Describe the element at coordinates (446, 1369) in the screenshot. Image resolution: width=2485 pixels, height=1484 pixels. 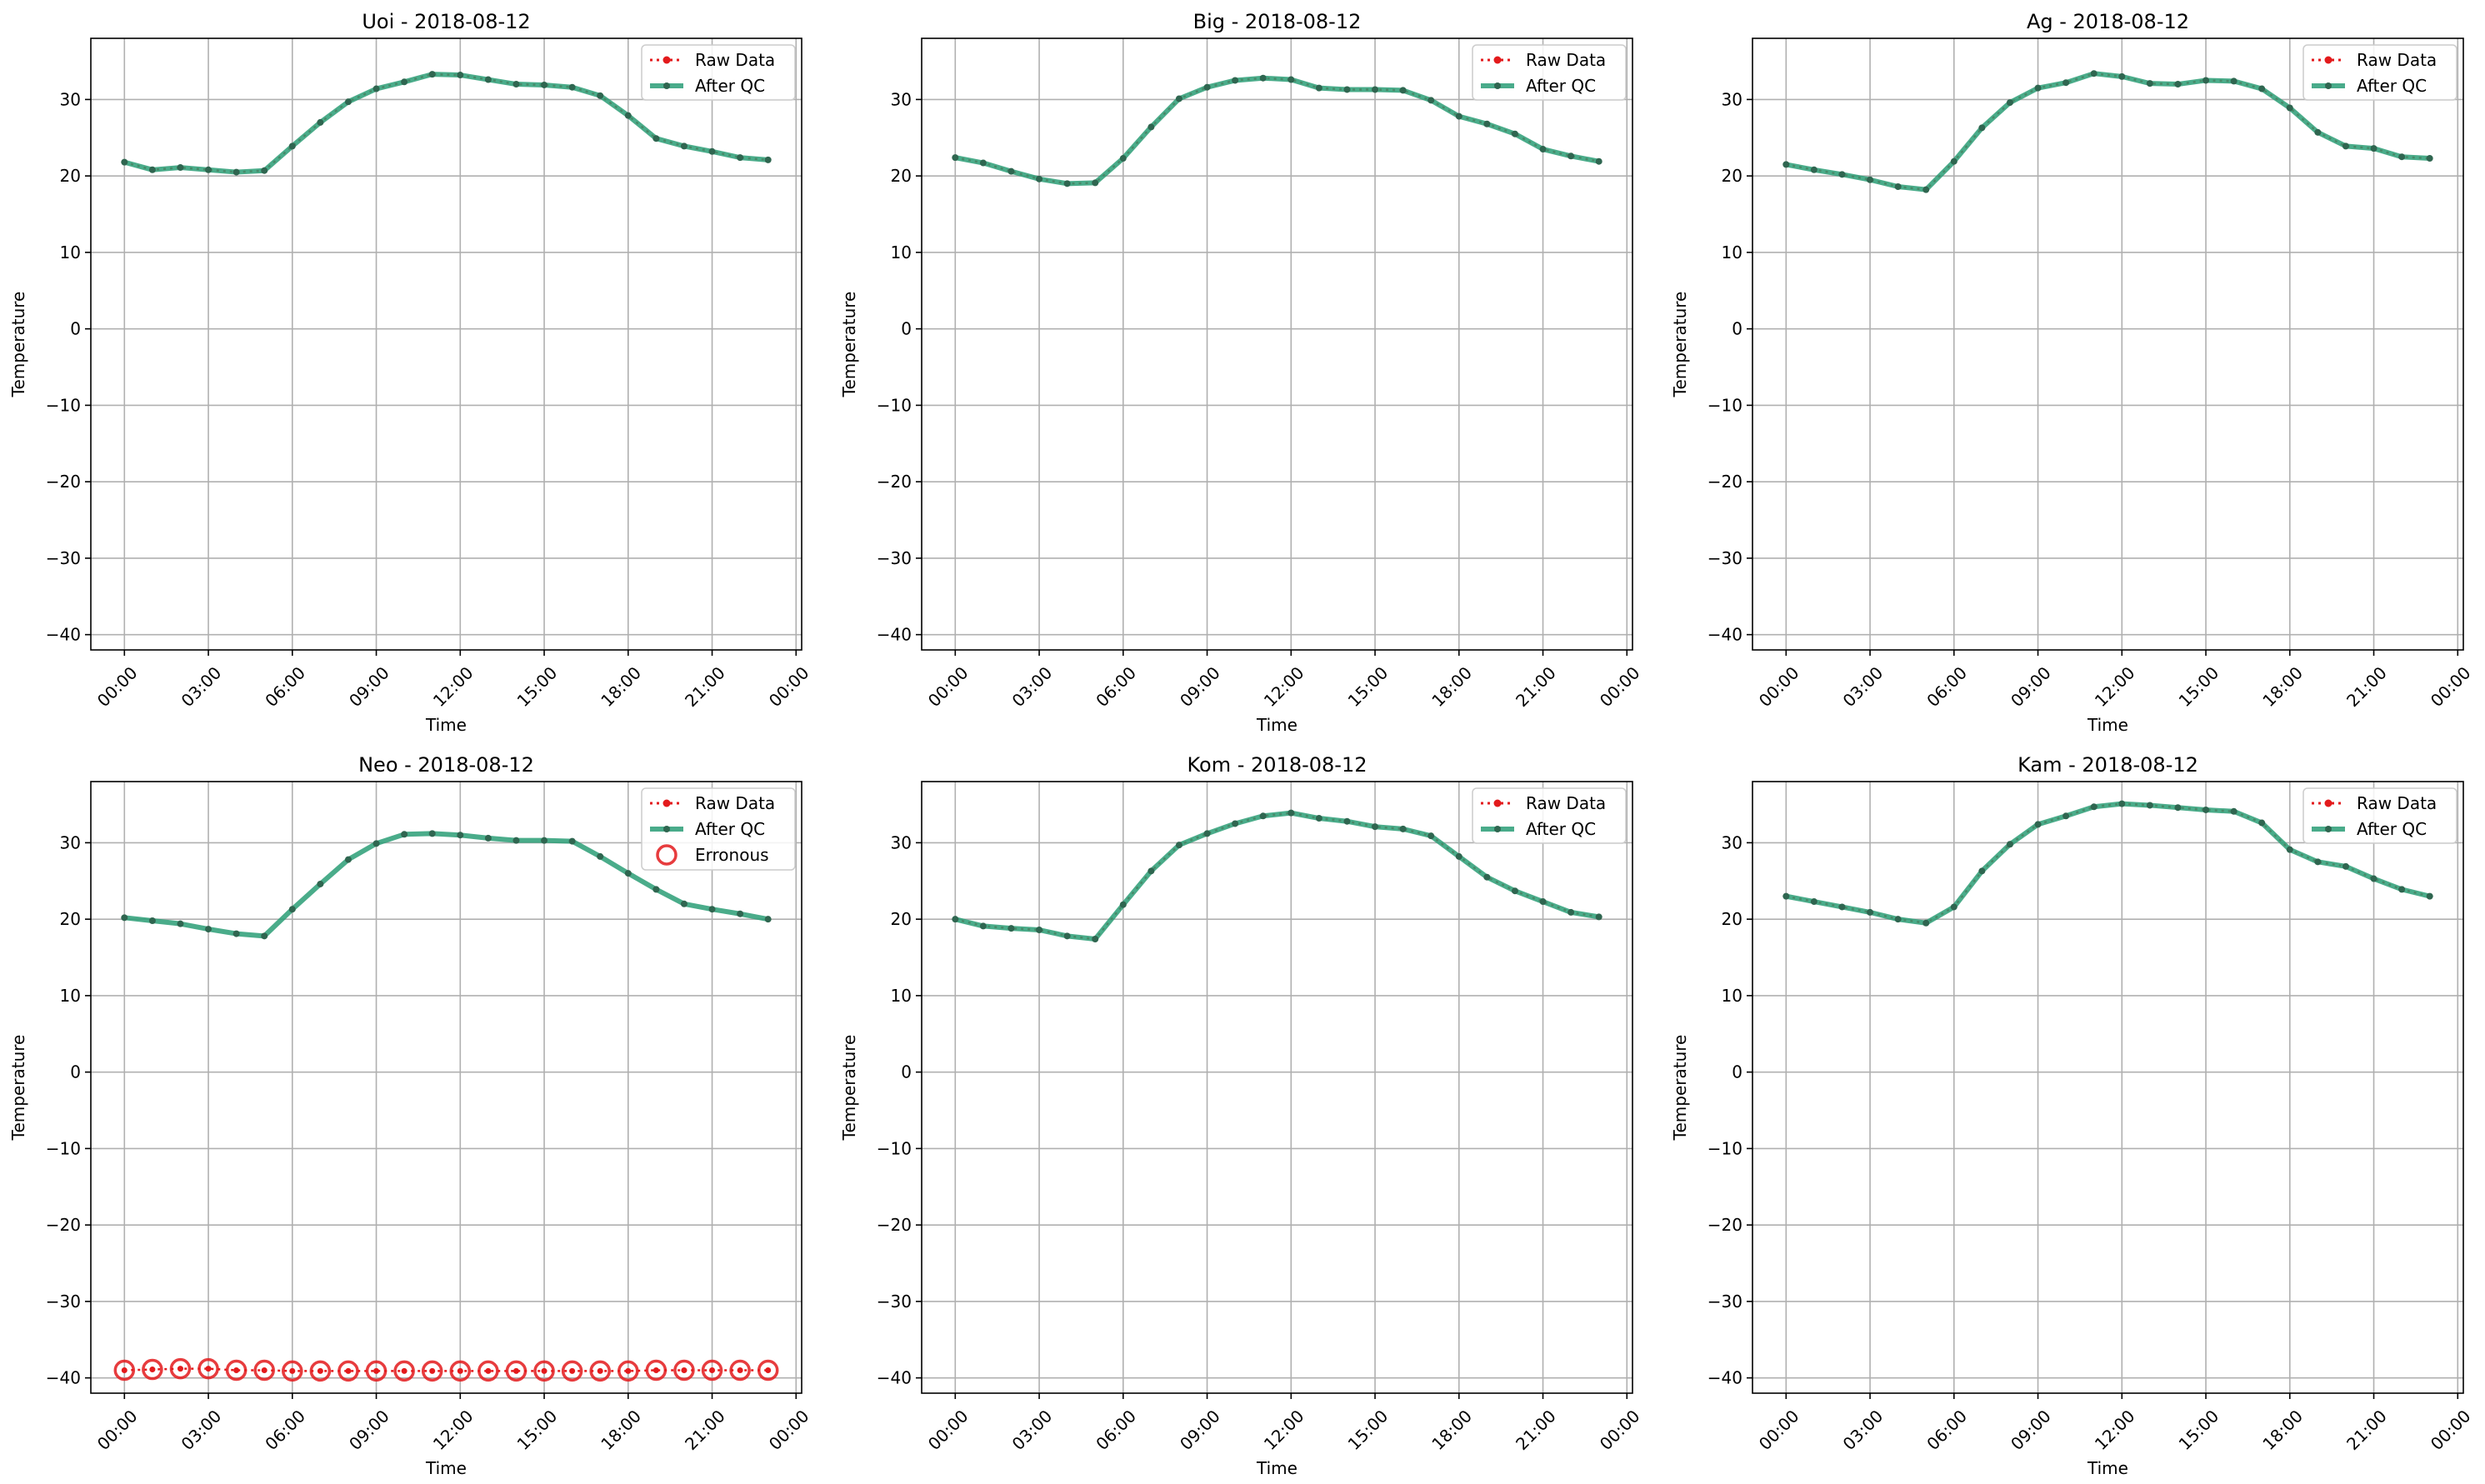
I see `raw-data-line` at that location.